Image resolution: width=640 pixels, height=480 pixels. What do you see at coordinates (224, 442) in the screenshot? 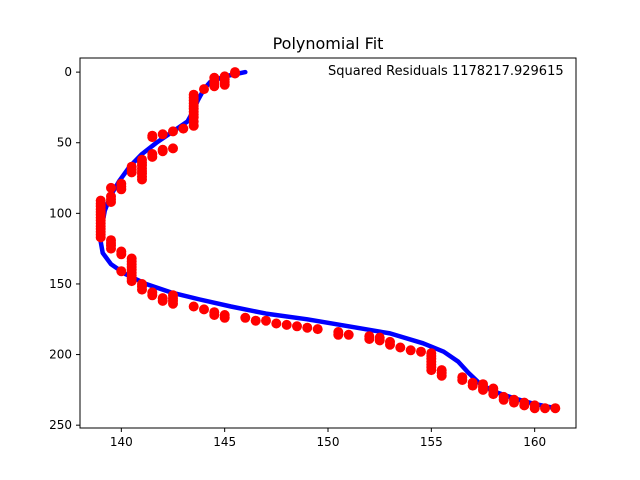
I see `x-tick-label: 145` at bounding box center [224, 442].